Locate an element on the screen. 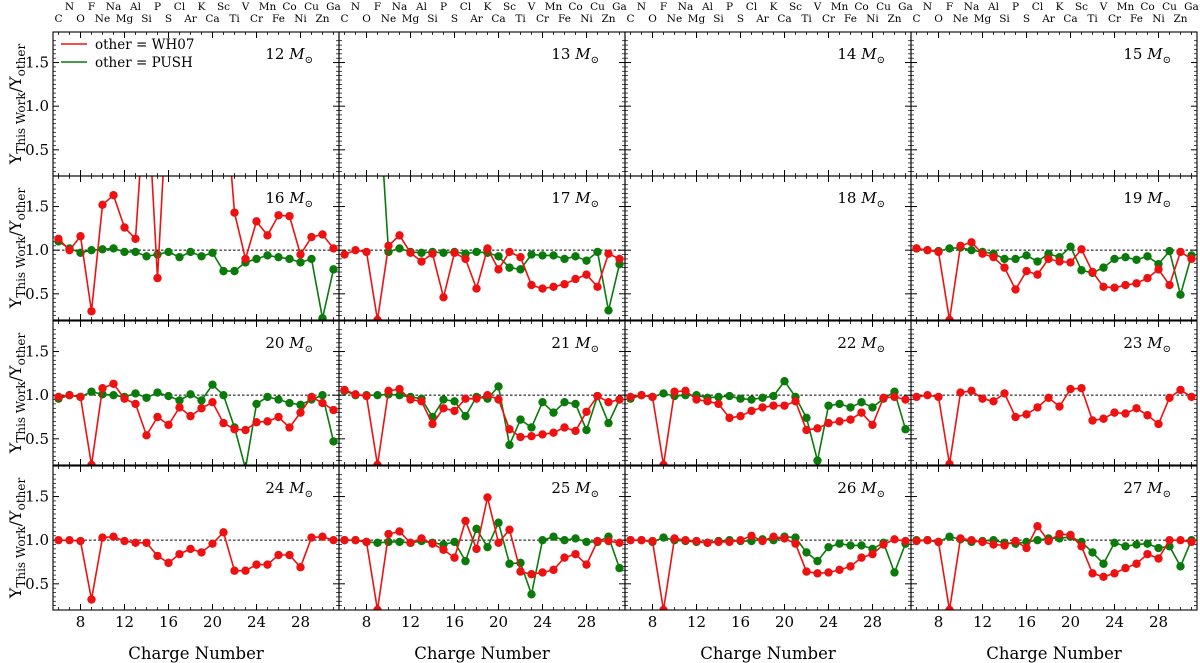  panel-22: 22 M⊙ is located at coordinates (768, 393).